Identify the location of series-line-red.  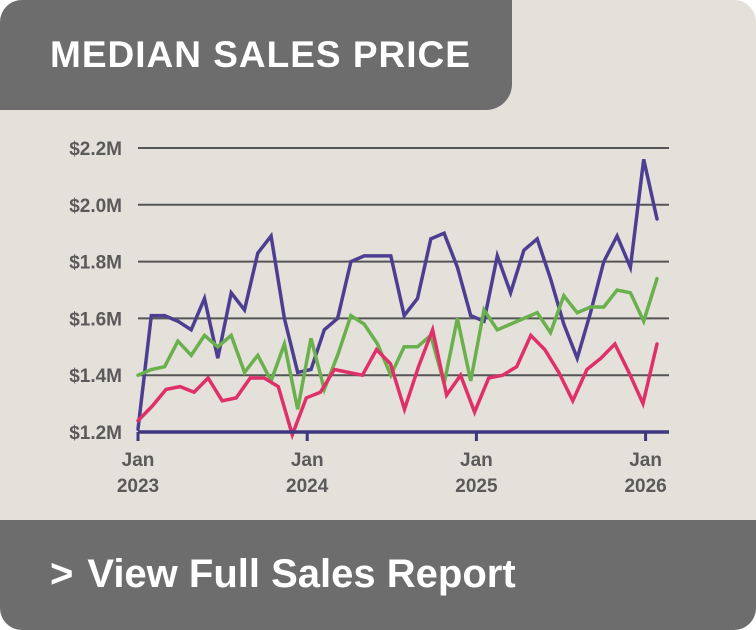
(397, 382).